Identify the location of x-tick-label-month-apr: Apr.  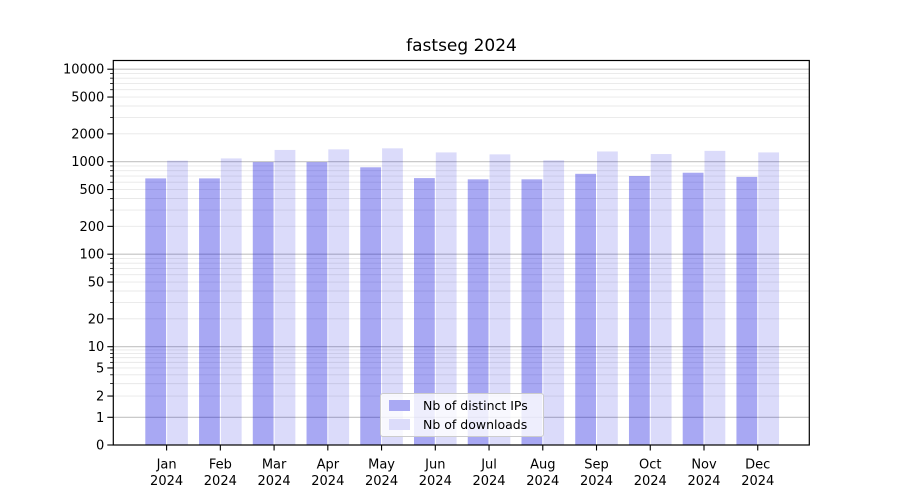
(328, 465).